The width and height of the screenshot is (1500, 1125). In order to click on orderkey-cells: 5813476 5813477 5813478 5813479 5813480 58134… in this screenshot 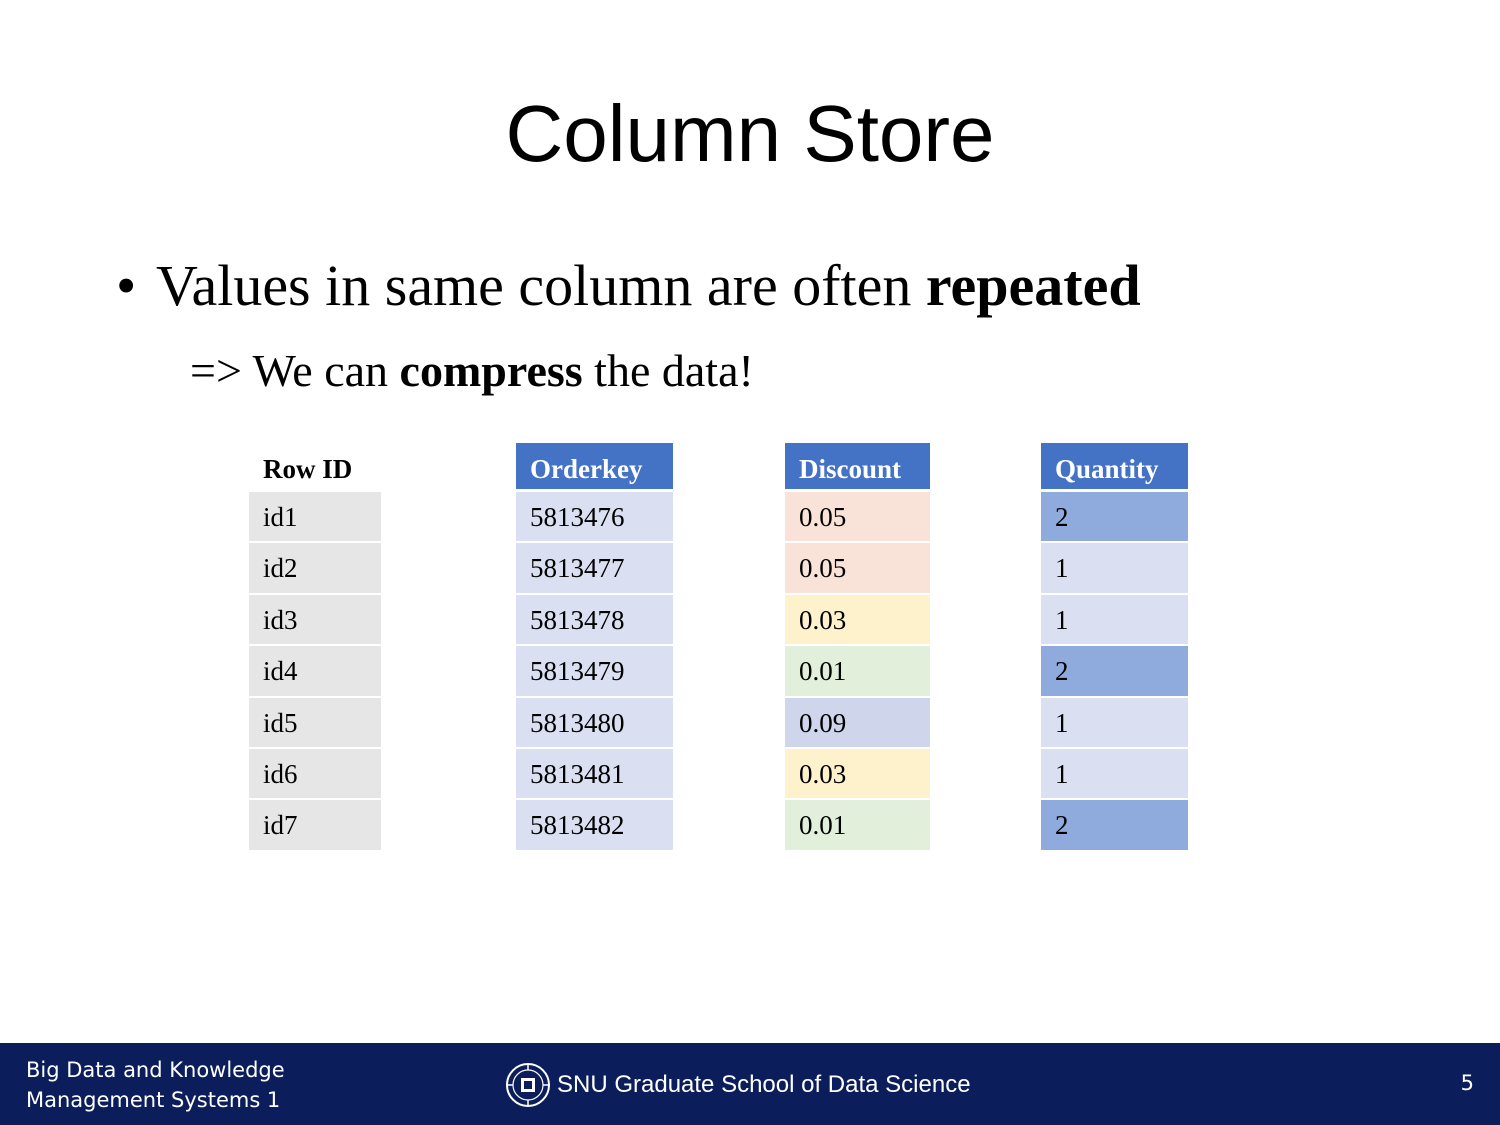, I will do `click(594, 672)`.